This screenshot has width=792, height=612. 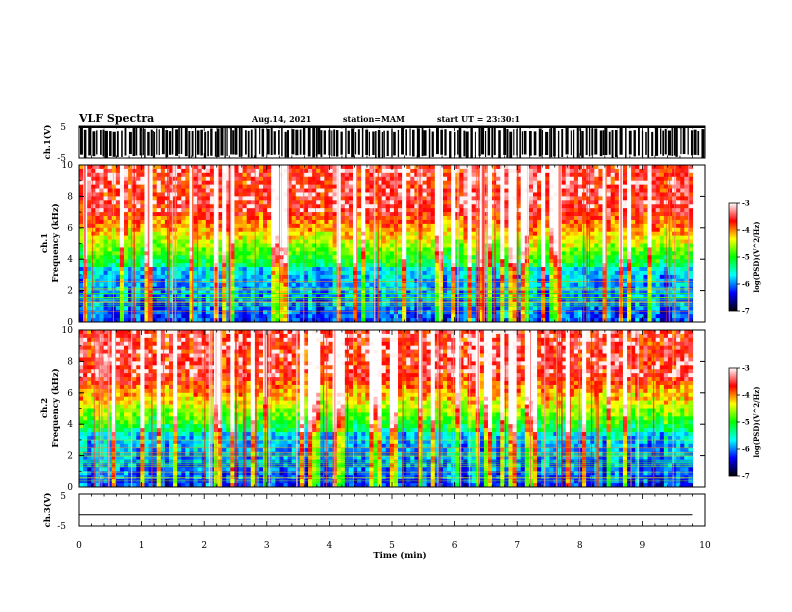 I want to click on date-label: Aug.14, 2021, so click(x=281, y=119).